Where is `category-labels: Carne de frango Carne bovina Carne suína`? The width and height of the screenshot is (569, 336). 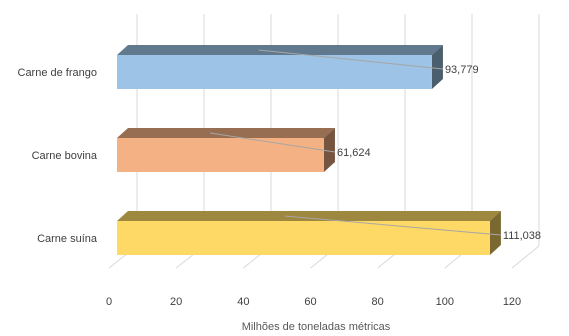 category-labels: Carne de frango Carne bovina Carne suína is located at coordinates (58, 156).